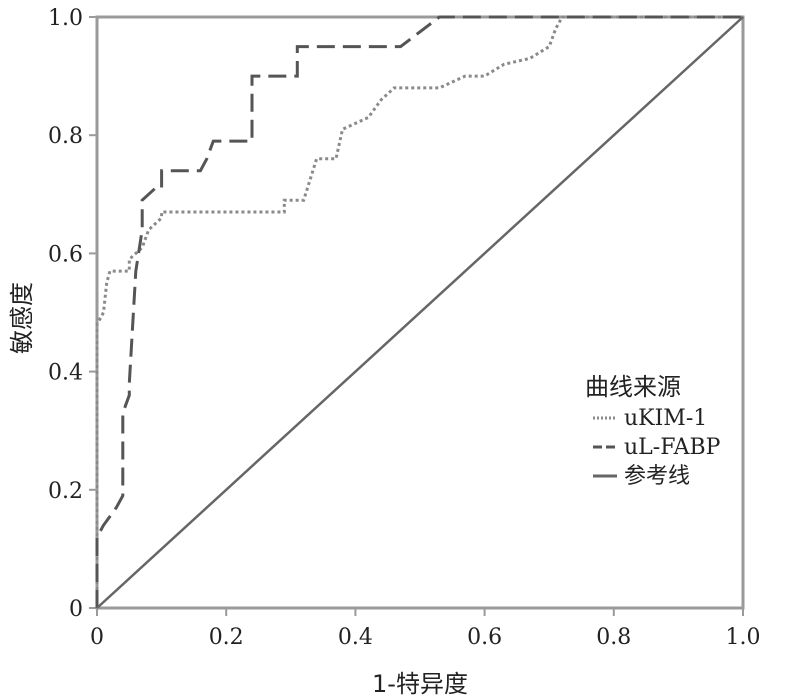 The image size is (800, 699). Describe the element at coordinates (672, 447) in the screenshot. I see `legend-label: uL-FABP` at that location.